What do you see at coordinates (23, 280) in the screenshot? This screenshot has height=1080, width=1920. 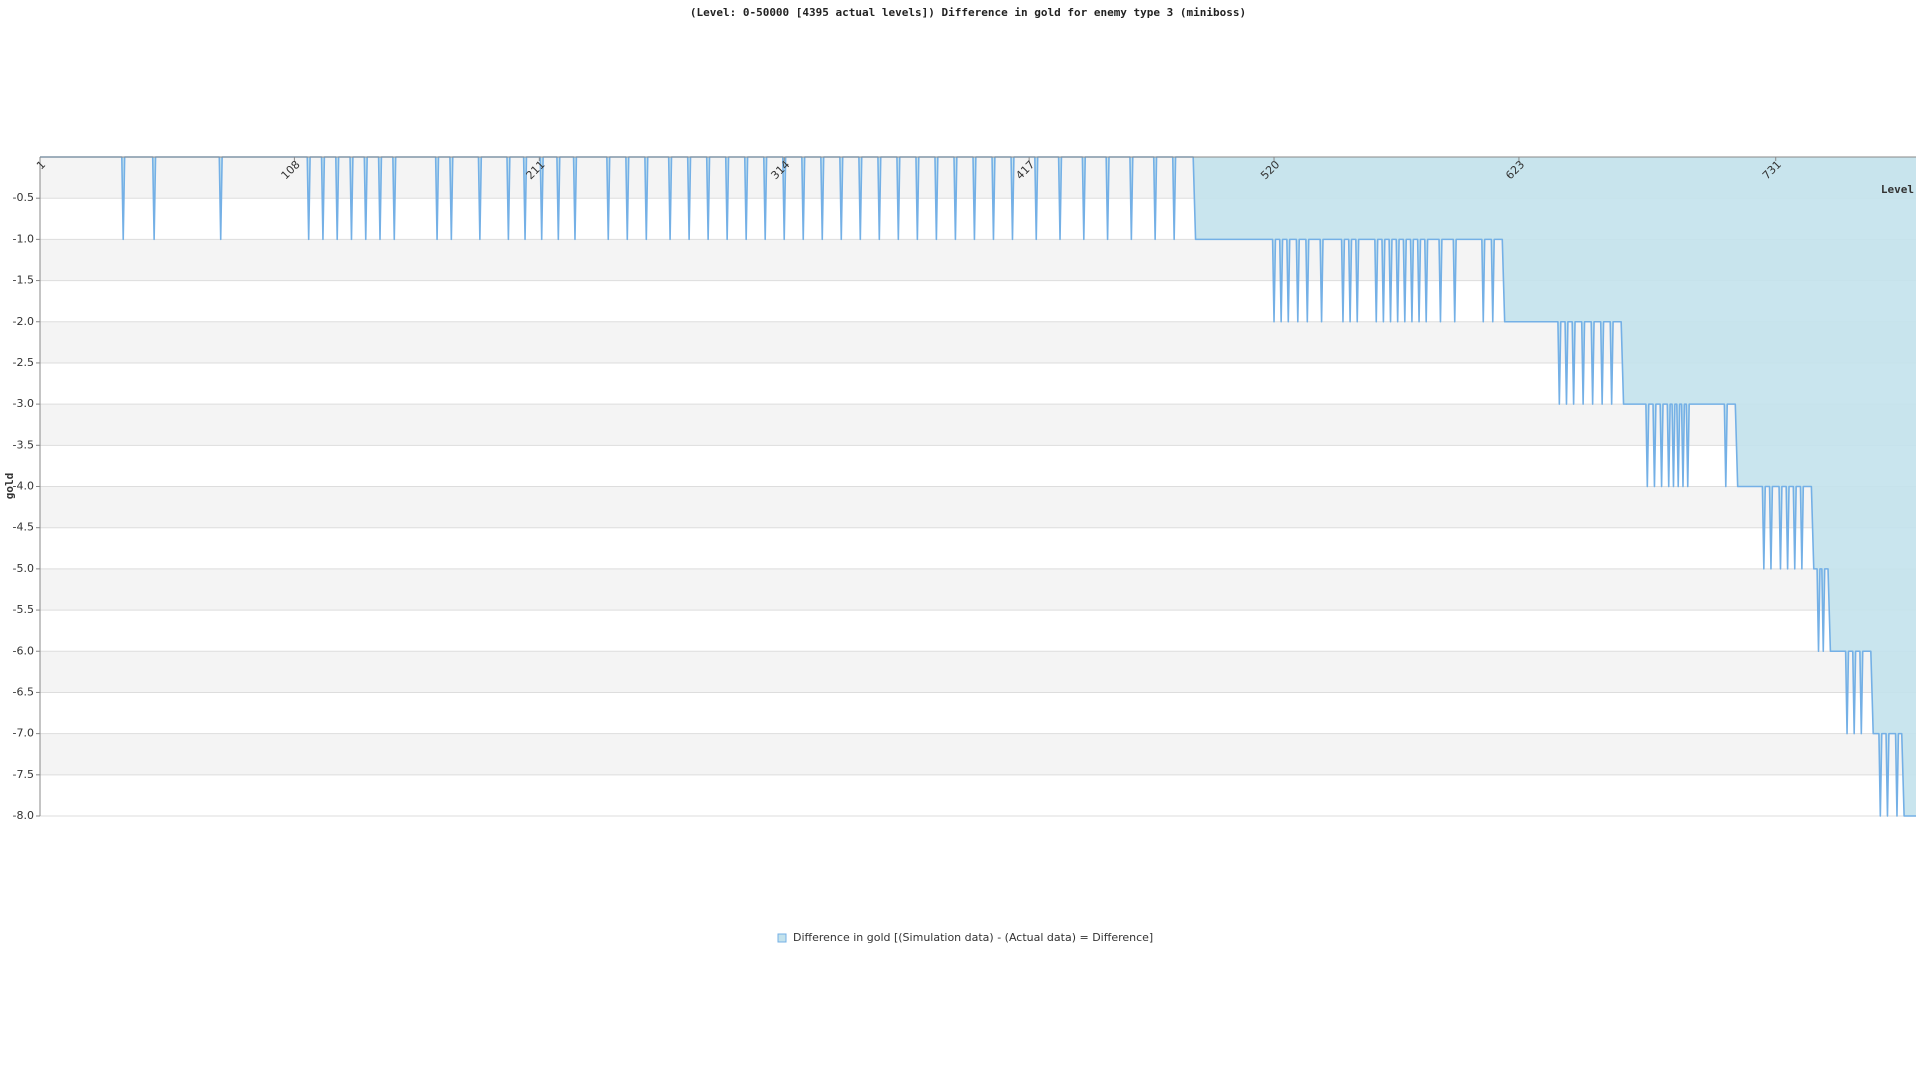 I see `y-tick-label: -1.5` at bounding box center [23, 280].